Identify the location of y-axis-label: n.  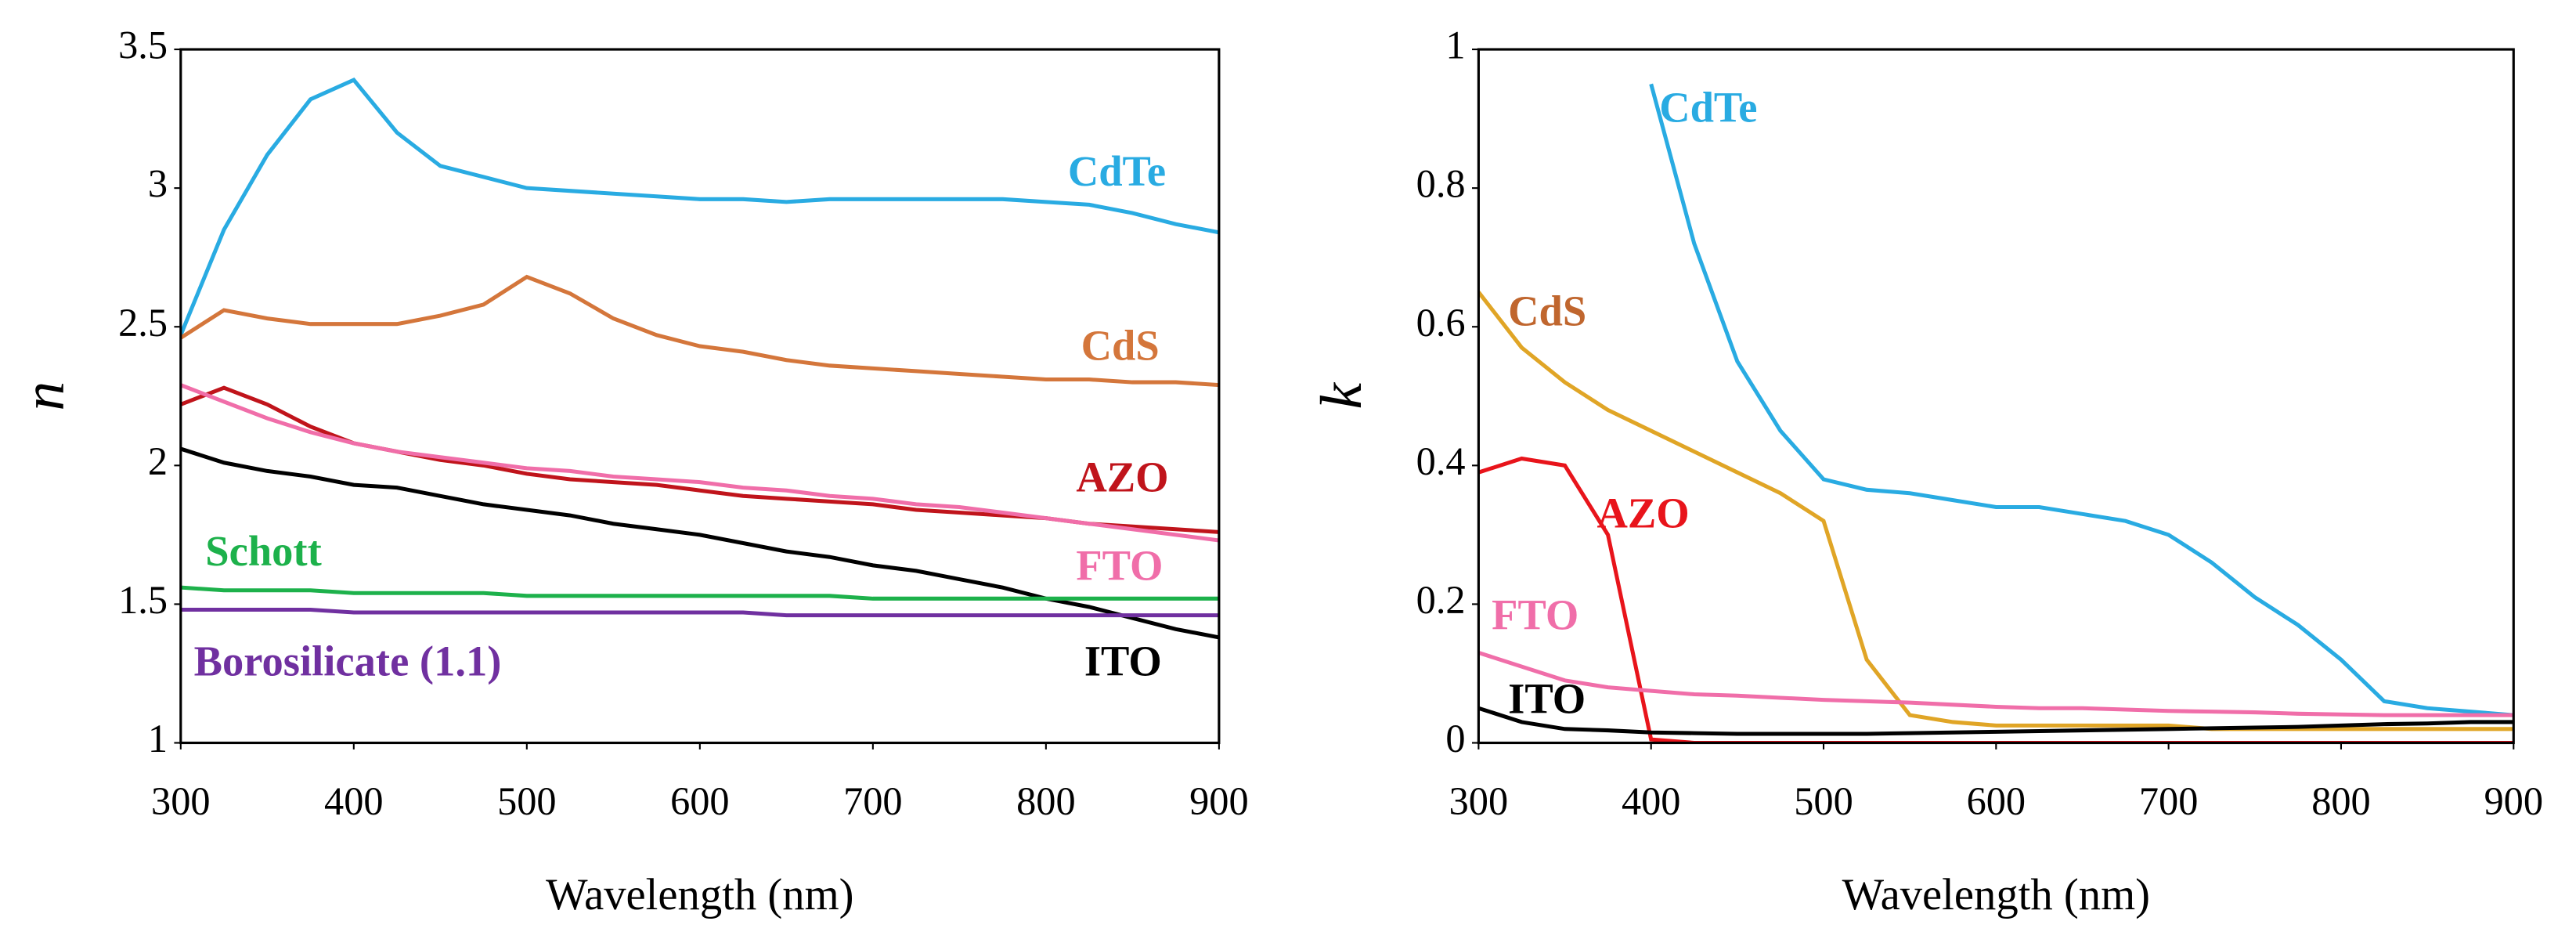
(43, 396).